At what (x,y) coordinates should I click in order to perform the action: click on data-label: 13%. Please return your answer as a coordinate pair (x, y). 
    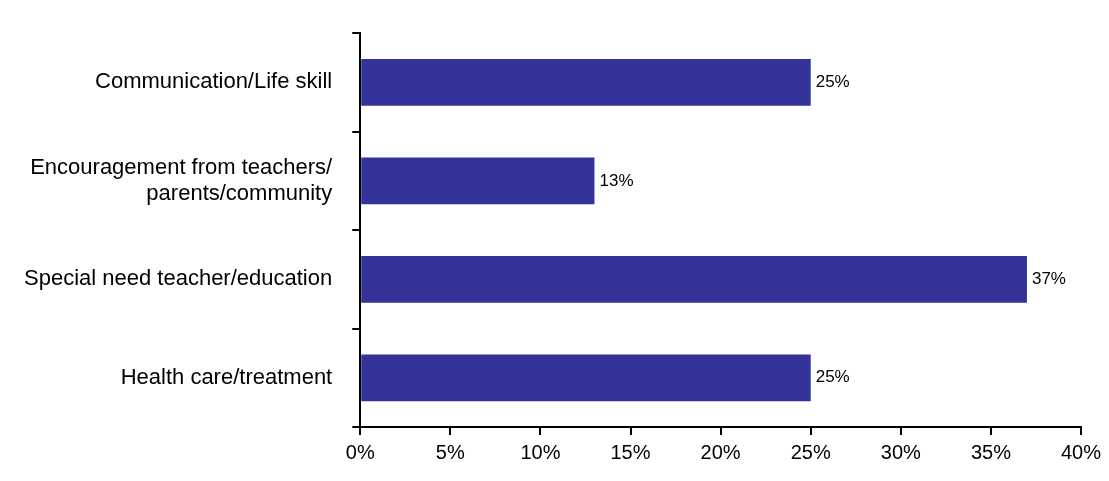
    Looking at the image, I should click on (616, 180).